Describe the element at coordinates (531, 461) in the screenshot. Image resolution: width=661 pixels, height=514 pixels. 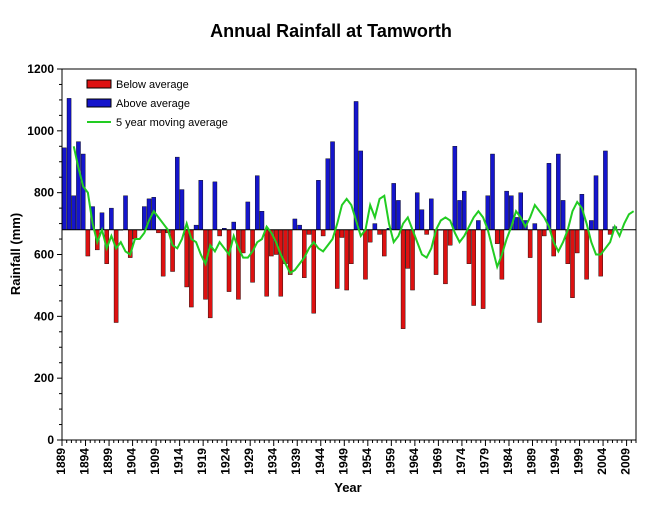
I see `x-tick-label: 1989` at that location.